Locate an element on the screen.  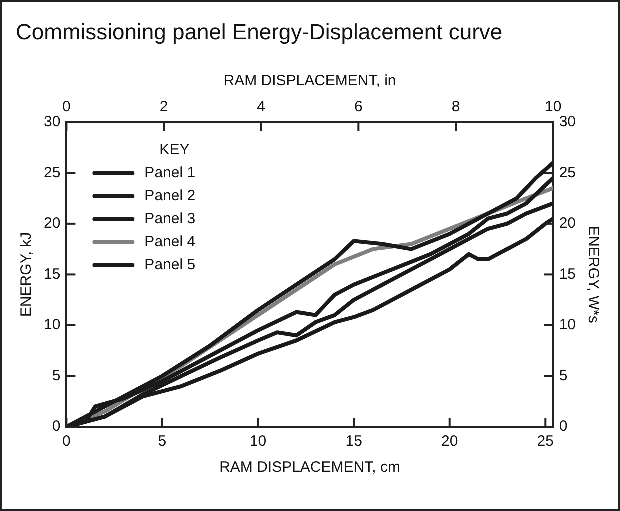
x-tick-label: 20 is located at coordinates (450, 441).